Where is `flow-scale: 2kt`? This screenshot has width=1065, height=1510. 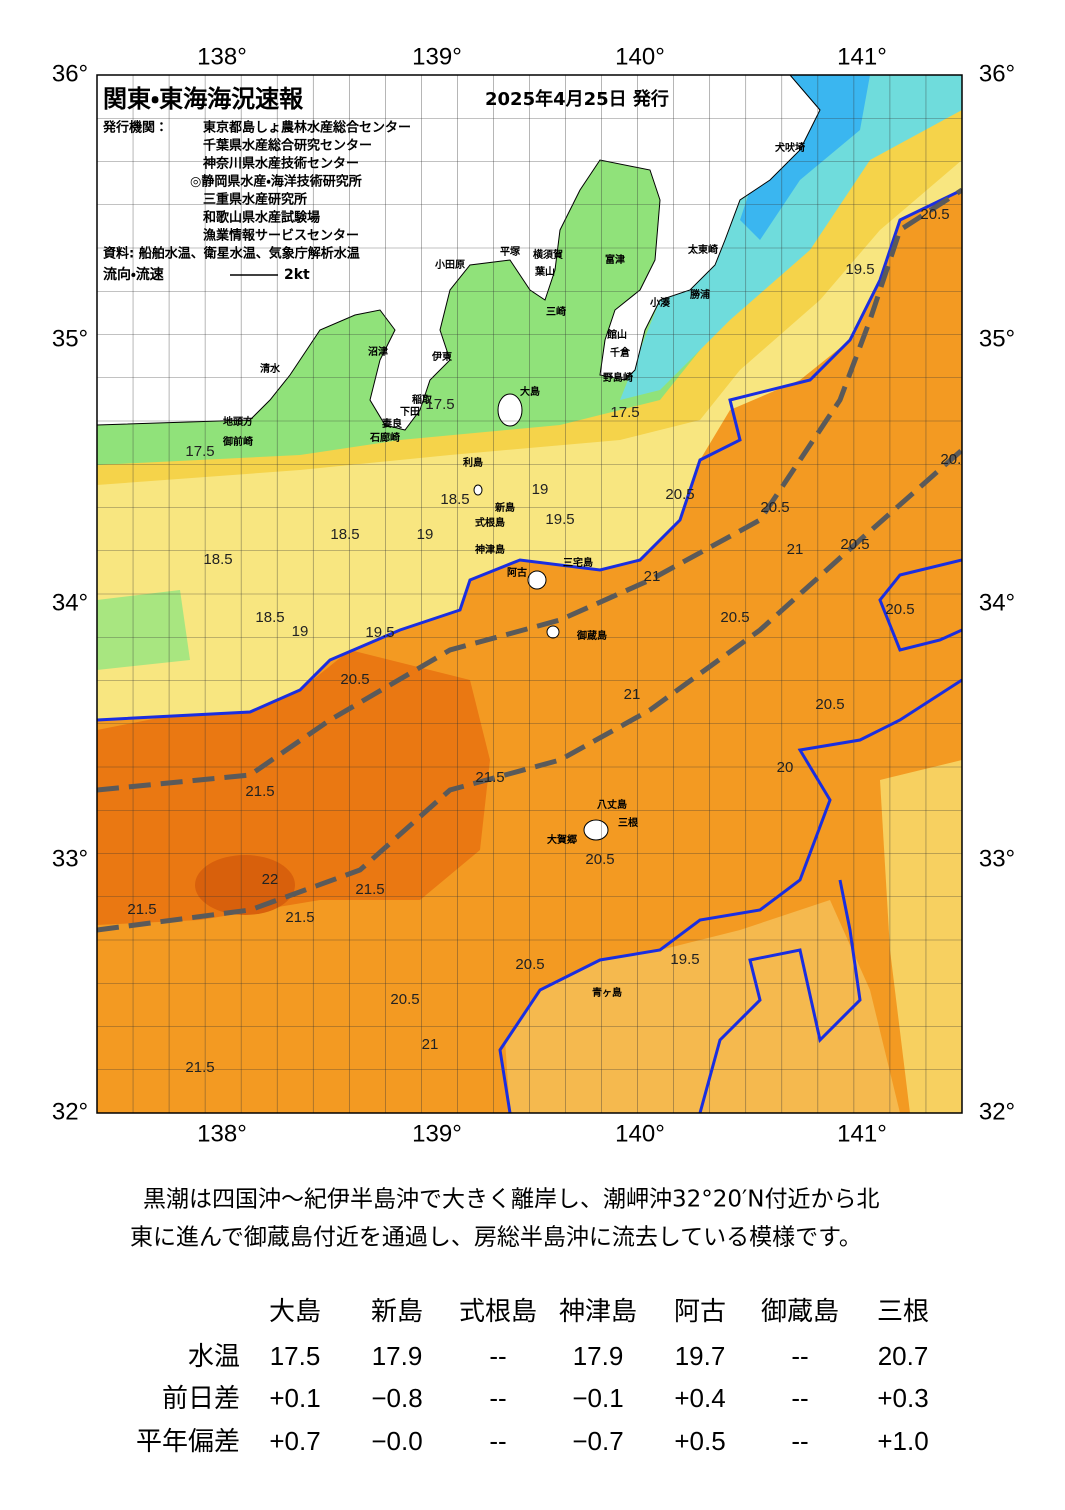 flow-scale: 2kt is located at coordinates (297, 275).